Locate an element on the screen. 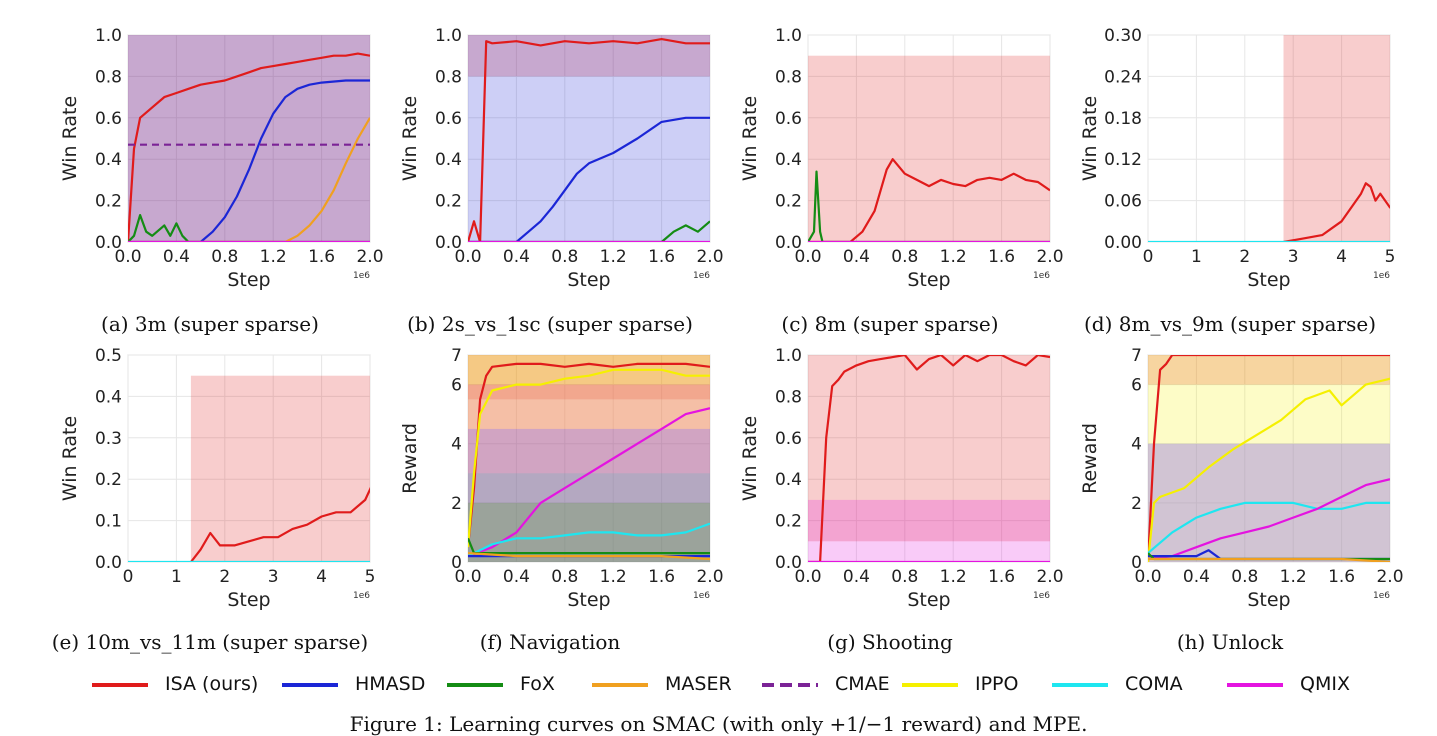 The height and width of the screenshot is (736, 1437). y-tick-label: 4 is located at coordinates (456, 445).